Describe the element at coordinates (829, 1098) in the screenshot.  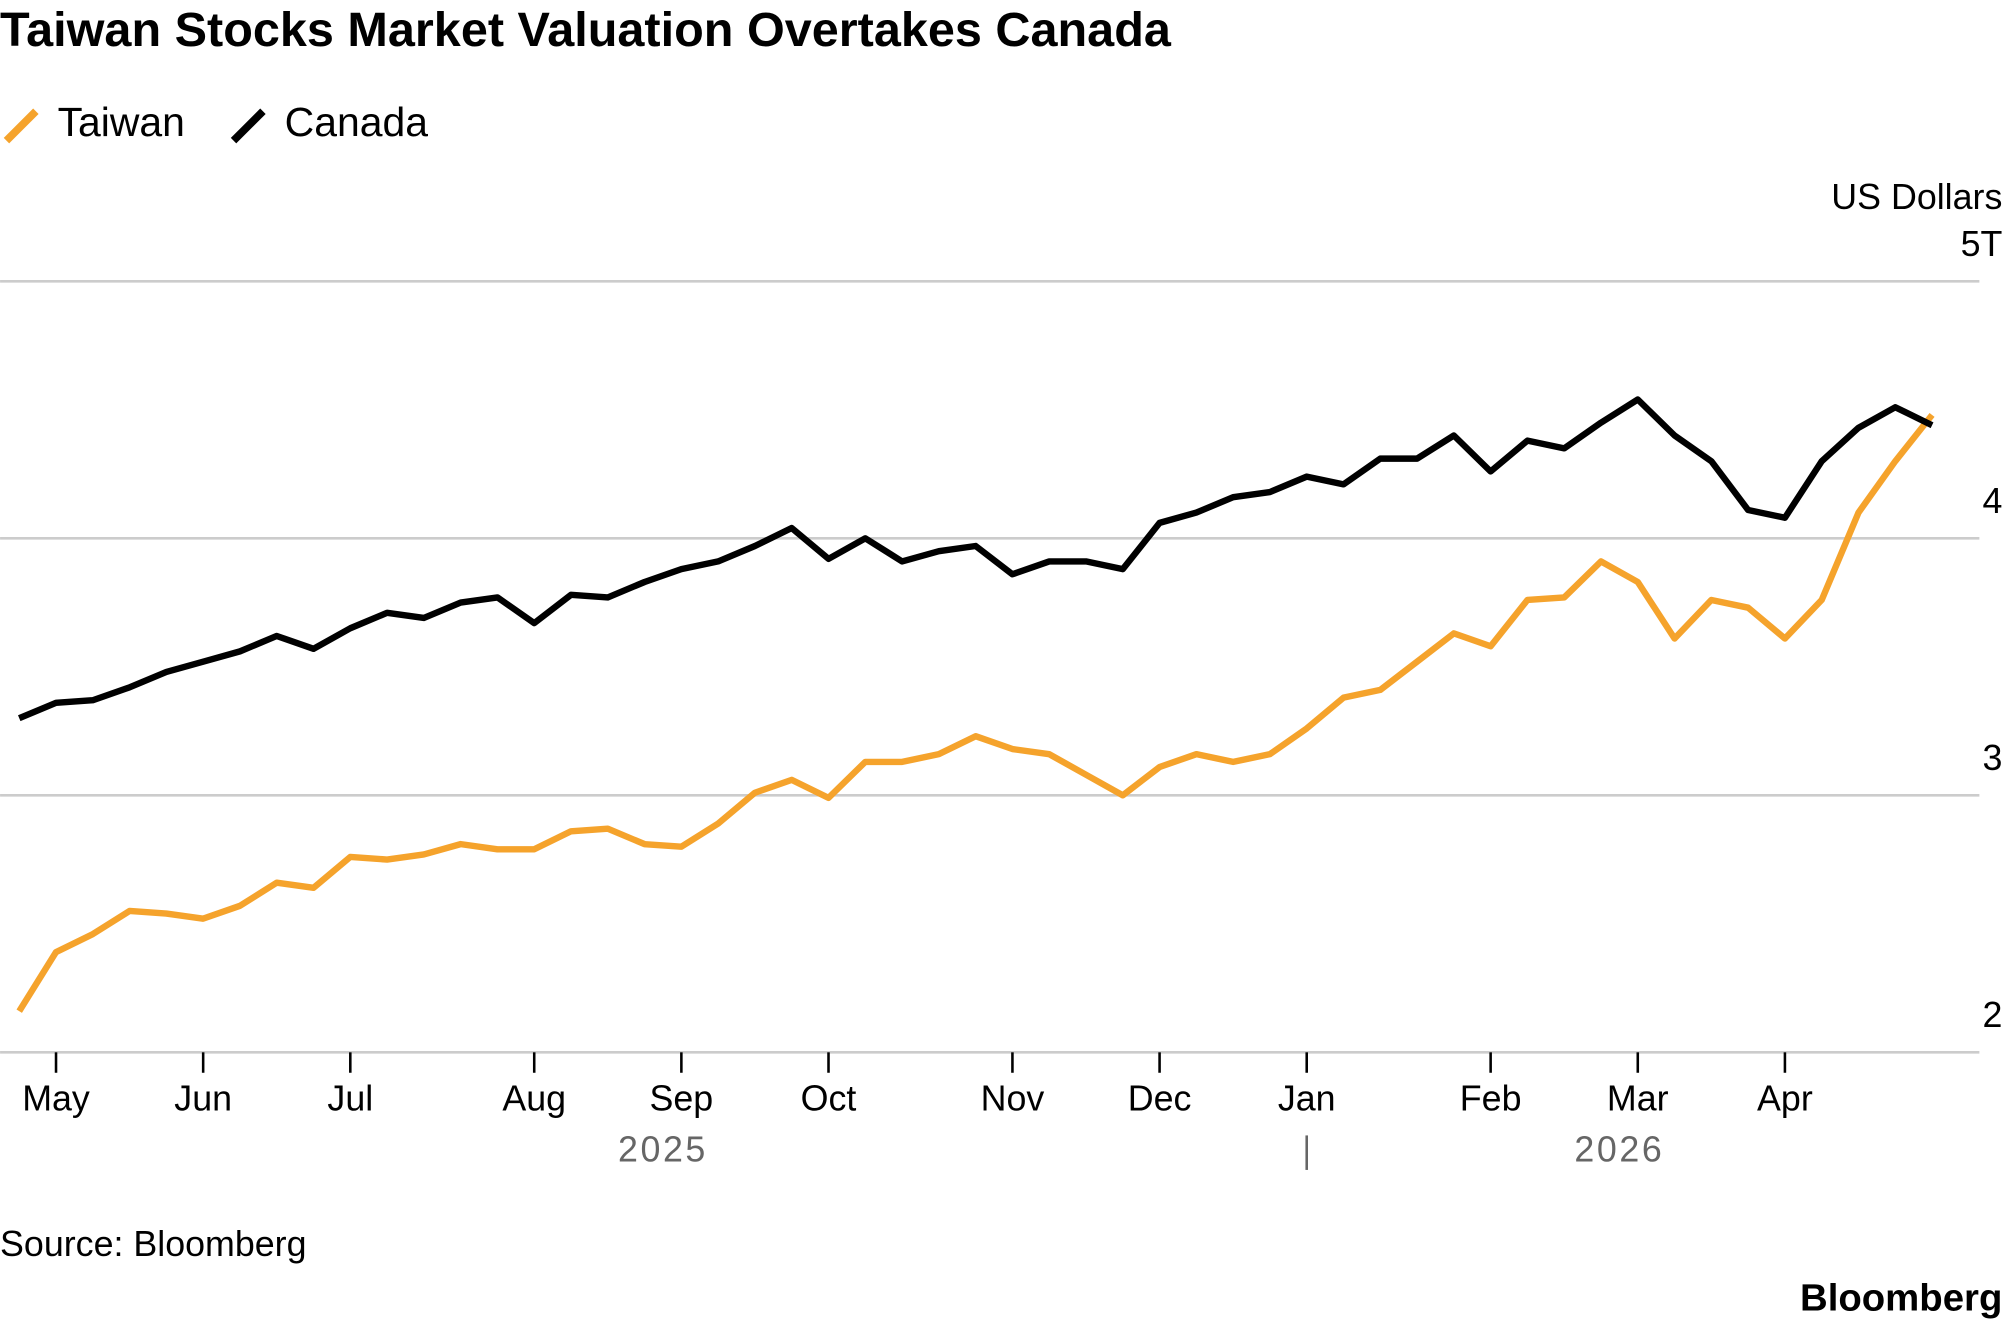
I see `x-tick-label: Oct` at that location.